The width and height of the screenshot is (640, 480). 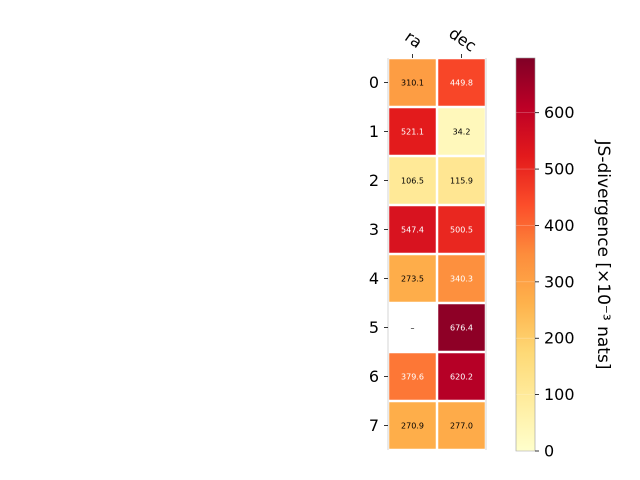 I want to click on colorbar-gradient, so click(x=525, y=254).